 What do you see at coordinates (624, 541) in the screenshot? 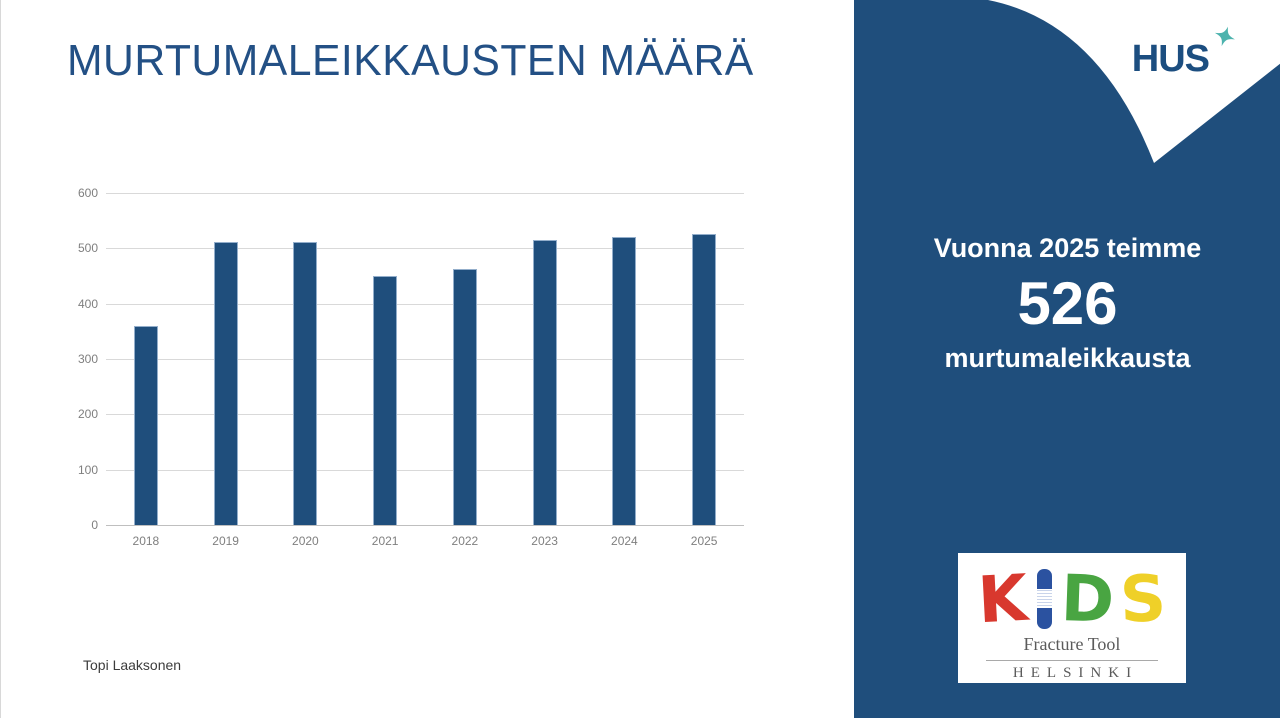
I see `x-tick-label: 2024` at bounding box center [624, 541].